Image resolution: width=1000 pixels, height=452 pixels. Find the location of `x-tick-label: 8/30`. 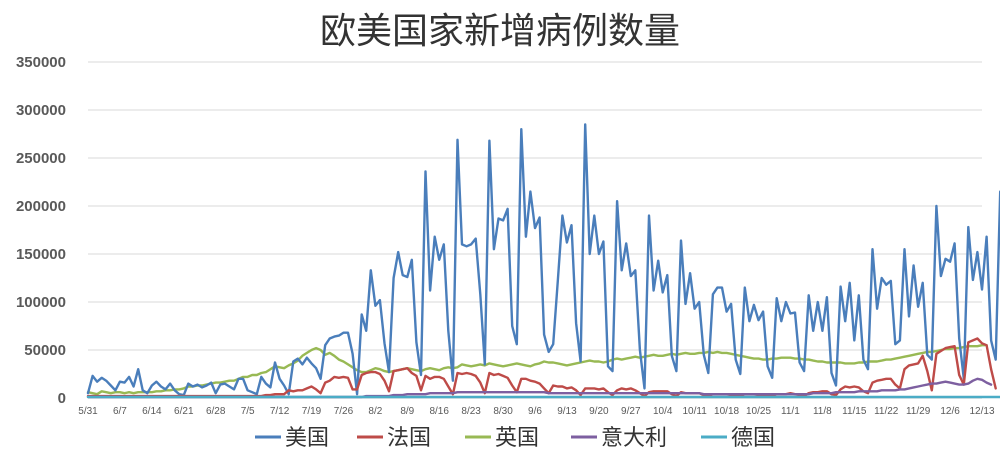

x-tick-label: 8/30 is located at coordinates (503, 411).